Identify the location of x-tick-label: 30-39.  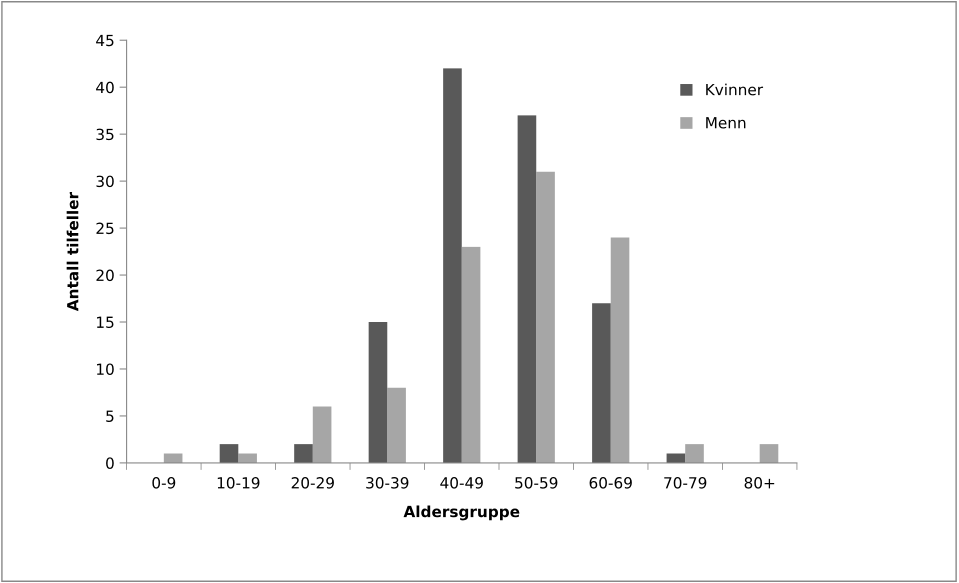
(387, 483).